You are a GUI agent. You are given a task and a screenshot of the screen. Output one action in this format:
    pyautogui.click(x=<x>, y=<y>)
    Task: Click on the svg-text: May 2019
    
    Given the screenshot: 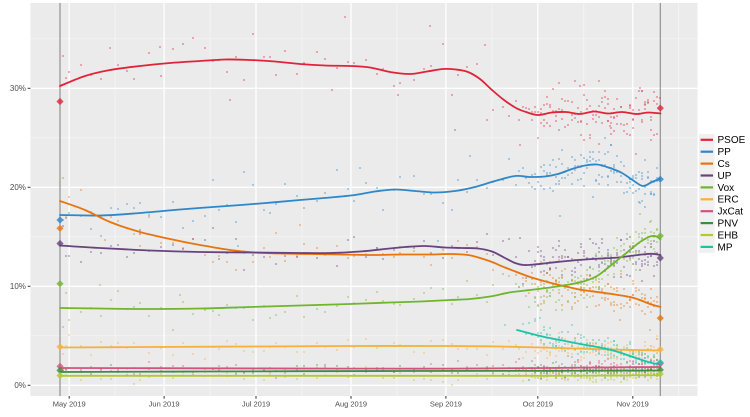 What is the action you would take?
    pyautogui.click(x=69, y=403)
    